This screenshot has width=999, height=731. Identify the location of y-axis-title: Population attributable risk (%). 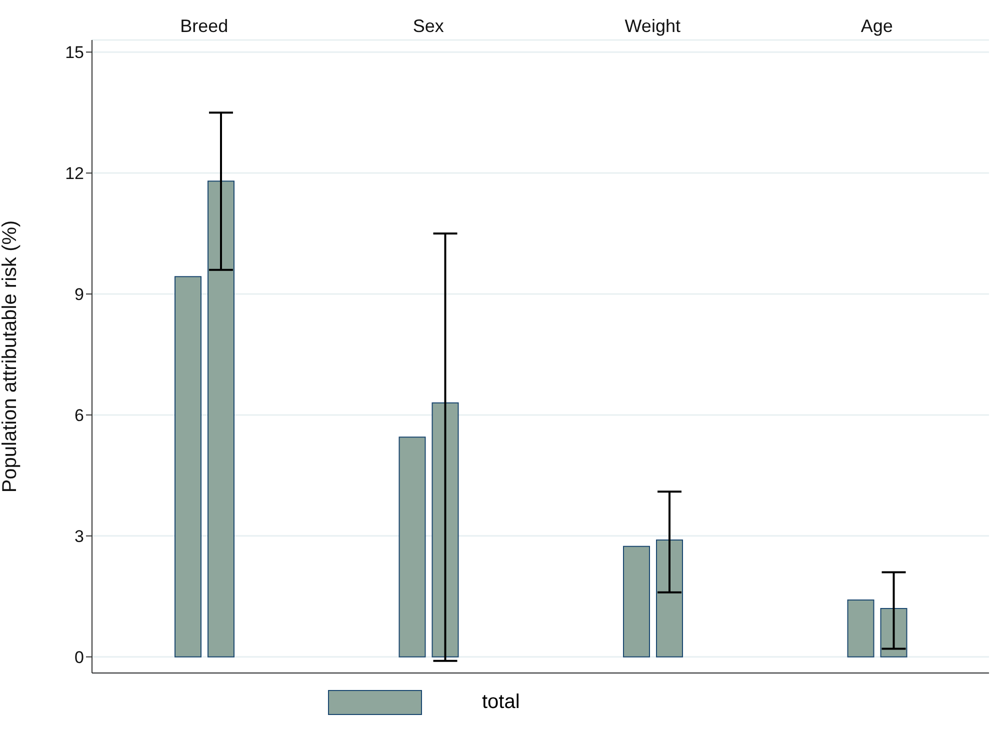
(11, 356).